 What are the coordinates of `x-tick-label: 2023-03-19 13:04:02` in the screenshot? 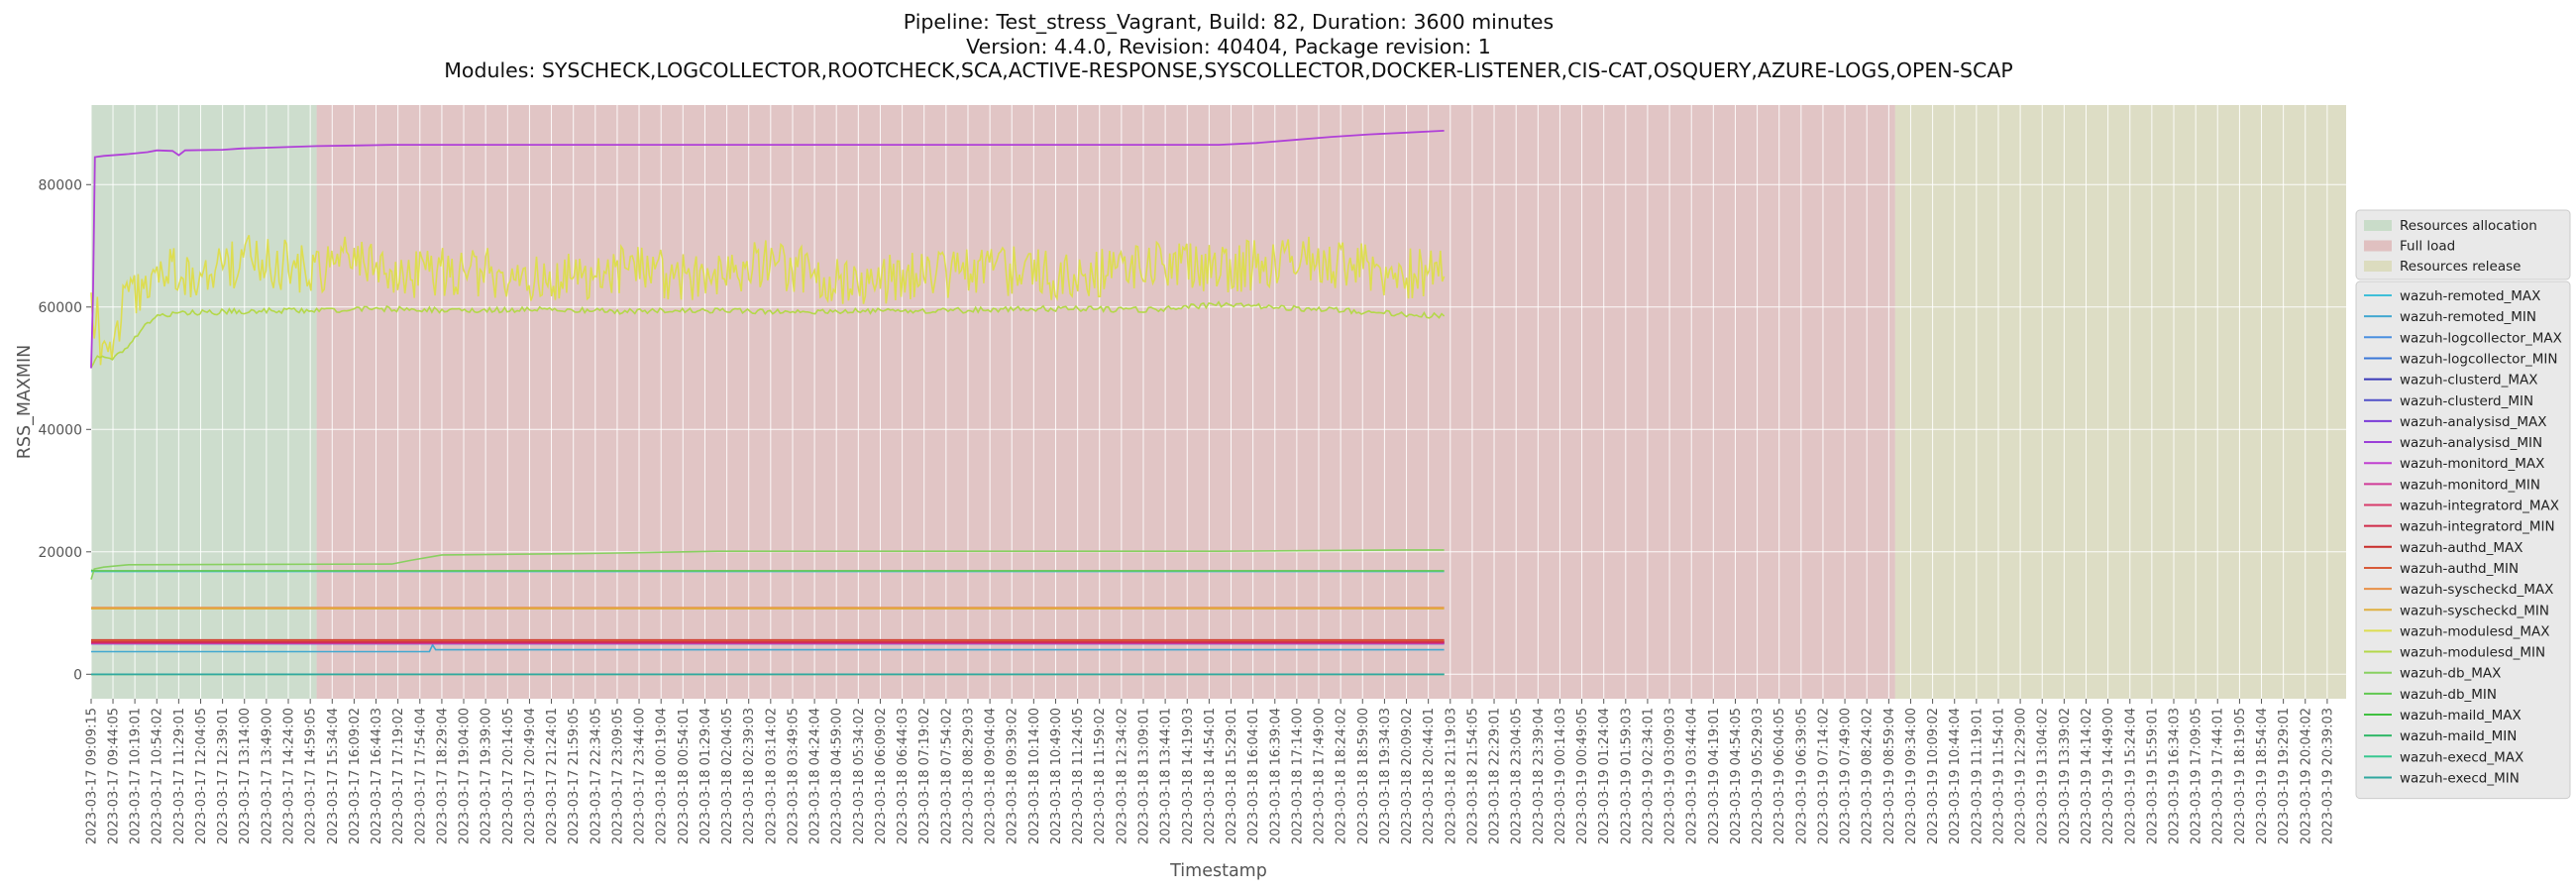 It's located at (2043, 776).